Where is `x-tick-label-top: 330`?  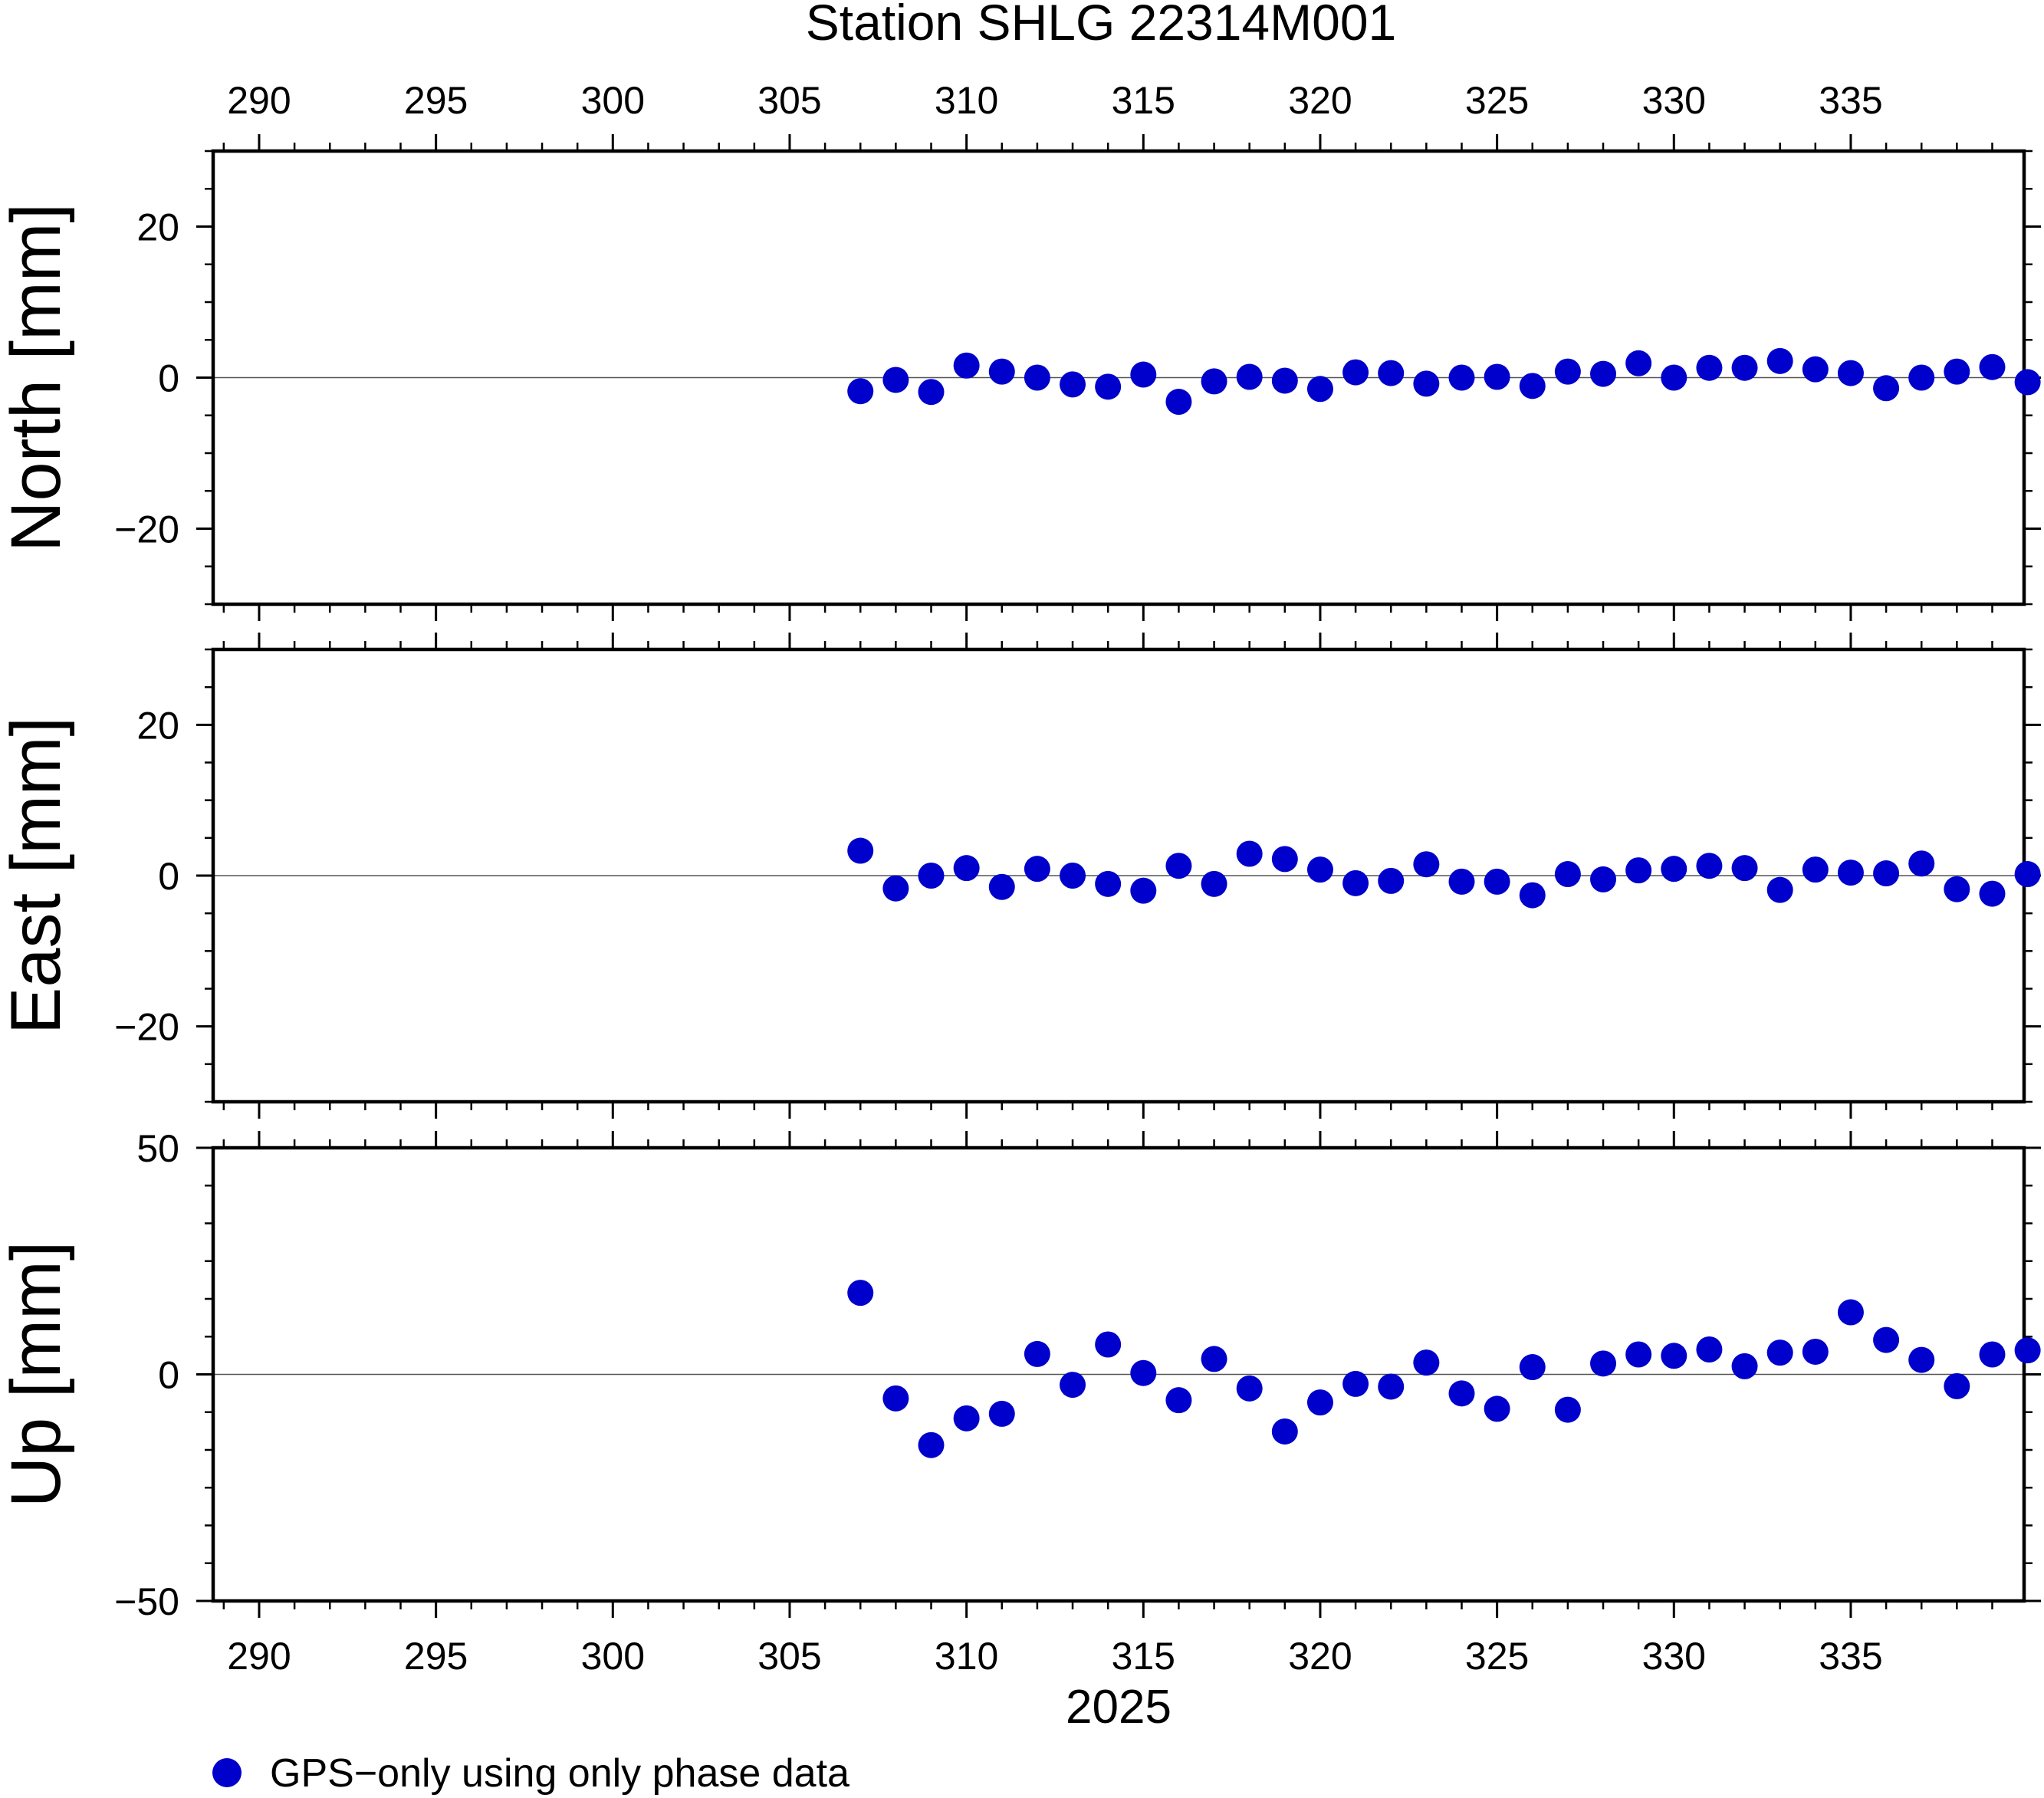
x-tick-label-top: 330 is located at coordinates (1674, 100).